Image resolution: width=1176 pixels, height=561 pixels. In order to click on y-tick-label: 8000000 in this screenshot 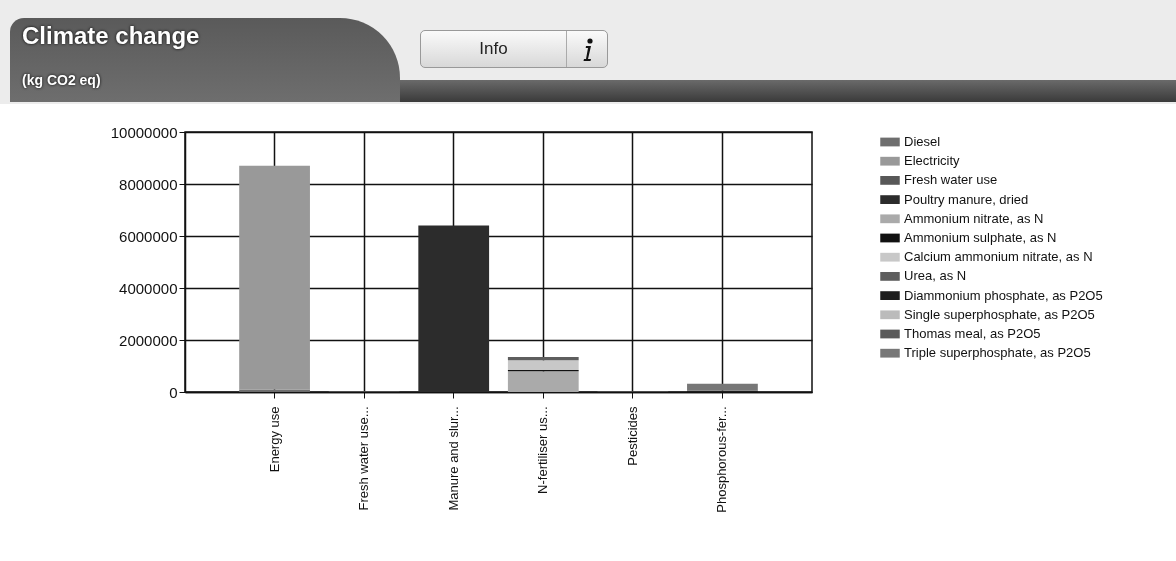, I will do `click(148, 184)`.